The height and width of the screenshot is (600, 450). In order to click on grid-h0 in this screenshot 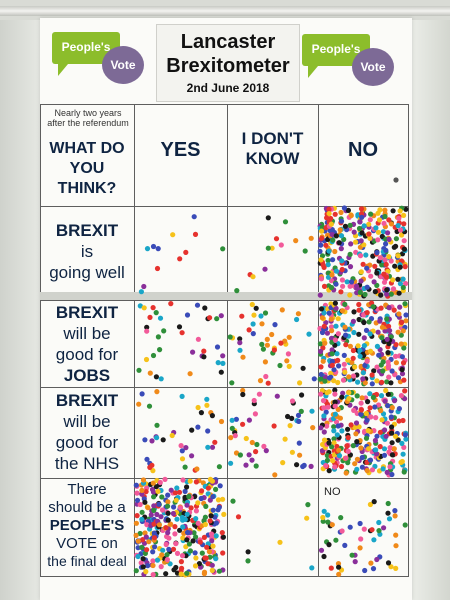, I will do `click(224, 104)`.